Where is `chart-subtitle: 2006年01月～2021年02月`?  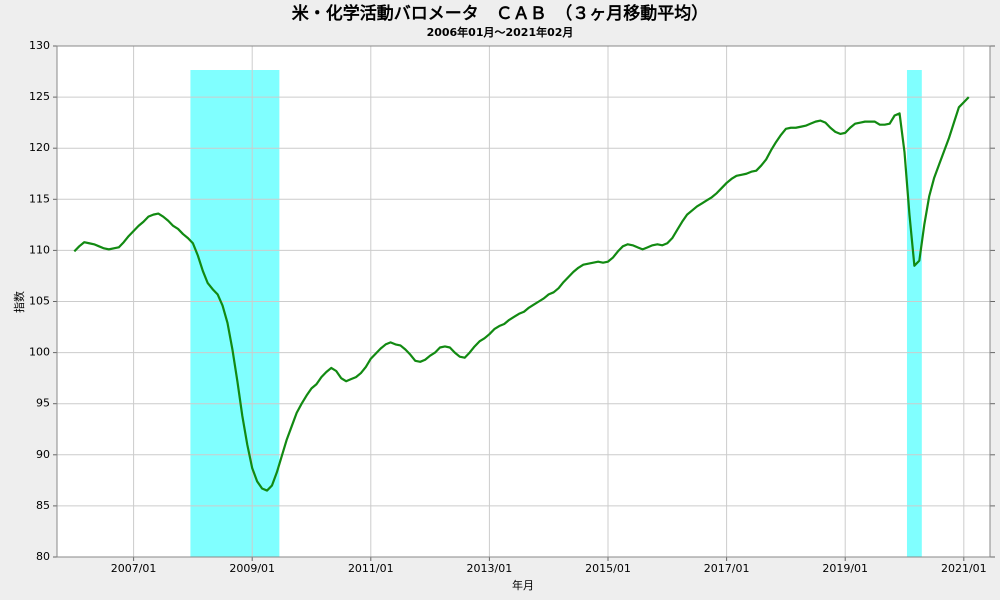
chart-subtitle: 2006年01月～2021年02月 is located at coordinates (500, 32).